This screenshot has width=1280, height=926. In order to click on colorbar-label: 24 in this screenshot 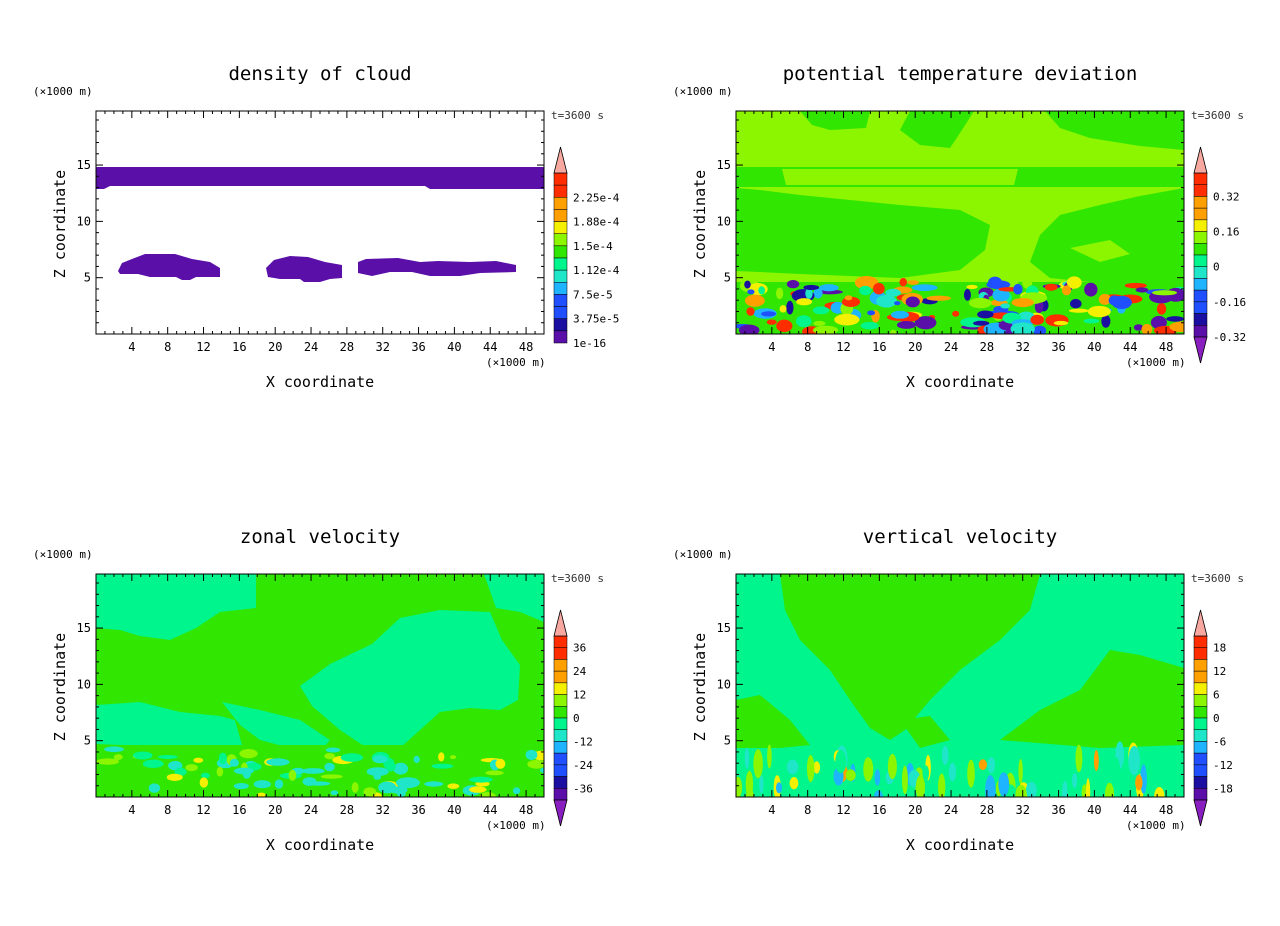, I will do `click(580, 671)`.